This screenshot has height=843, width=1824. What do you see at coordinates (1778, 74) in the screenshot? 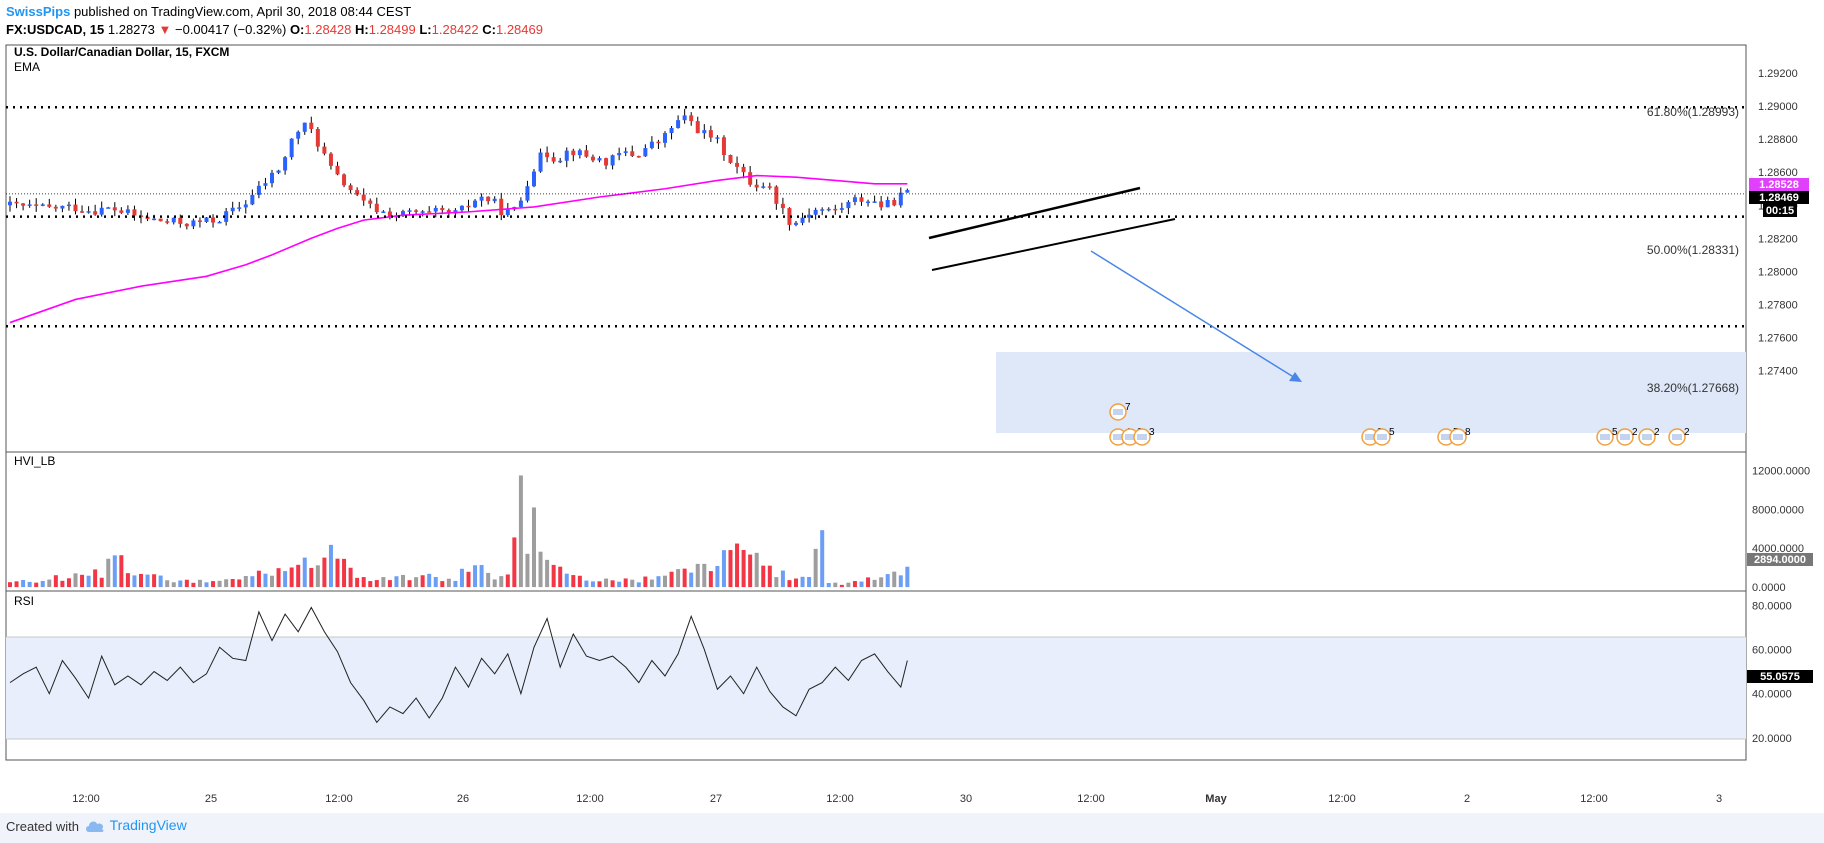
I see `price-axis-tick: 1.29200` at bounding box center [1778, 74].